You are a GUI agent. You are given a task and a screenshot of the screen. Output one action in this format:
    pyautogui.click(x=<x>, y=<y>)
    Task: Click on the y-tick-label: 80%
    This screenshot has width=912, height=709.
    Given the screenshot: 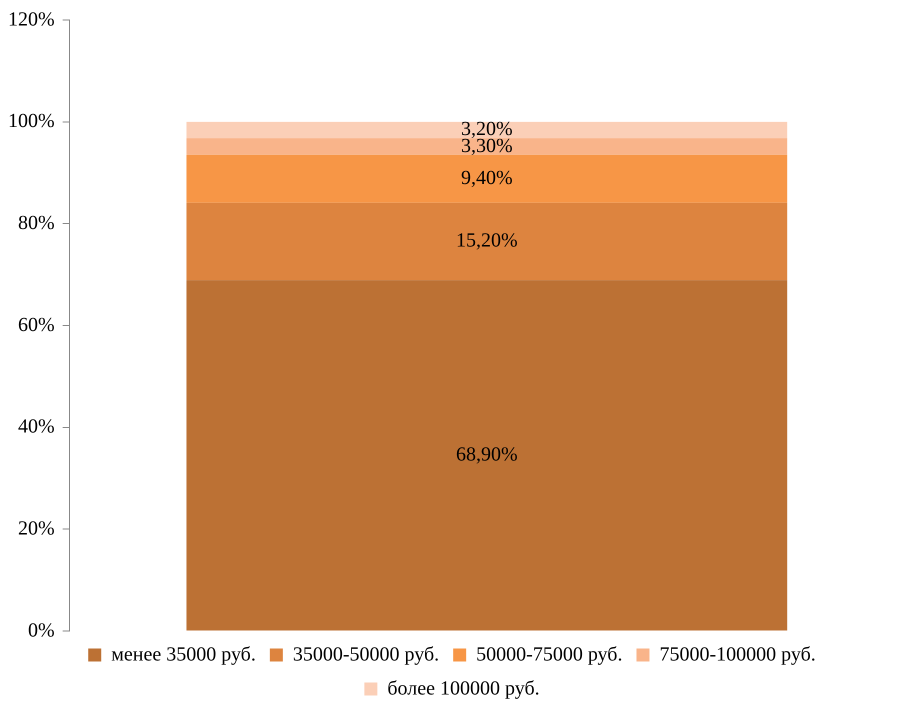 What is the action you would take?
    pyautogui.click(x=36, y=223)
    